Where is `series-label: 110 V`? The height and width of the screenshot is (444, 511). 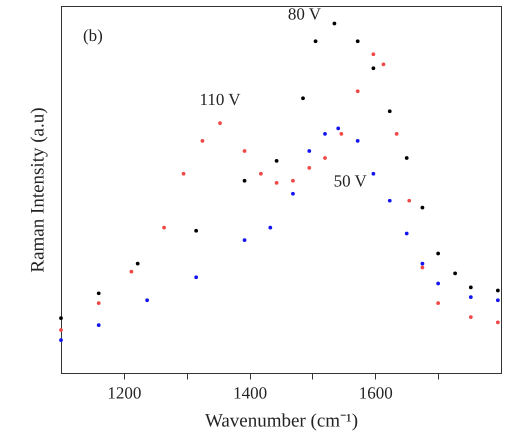
series-label: 110 V is located at coordinates (220, 100).